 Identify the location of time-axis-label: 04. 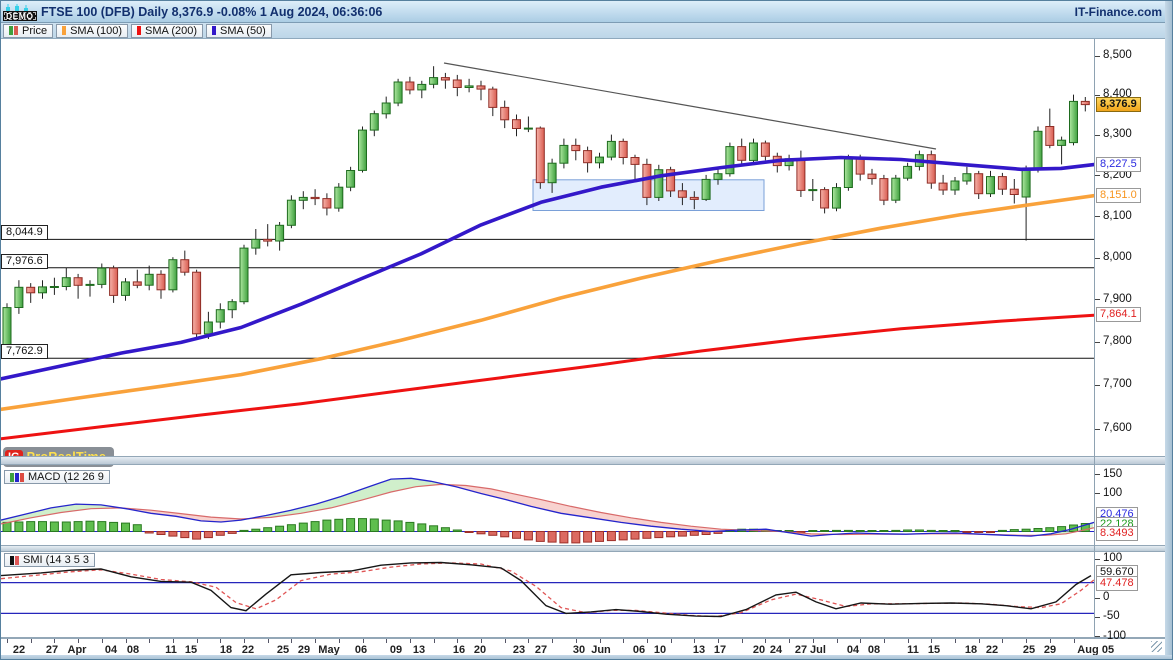
(111, 650).